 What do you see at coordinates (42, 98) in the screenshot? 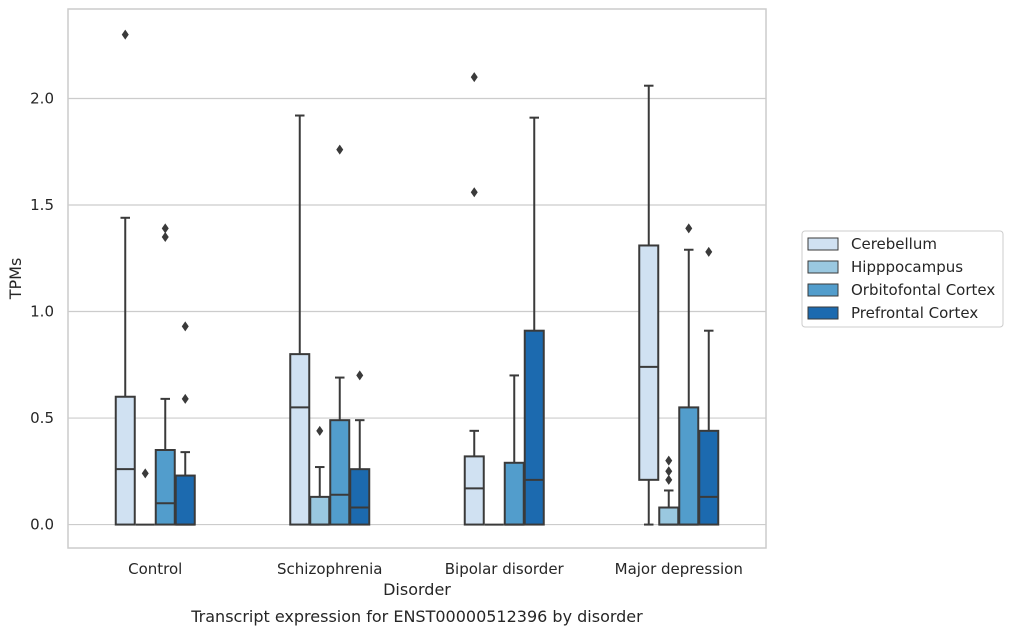
I see `y-tick-label: 2.0` at bounding box center [42, 98].